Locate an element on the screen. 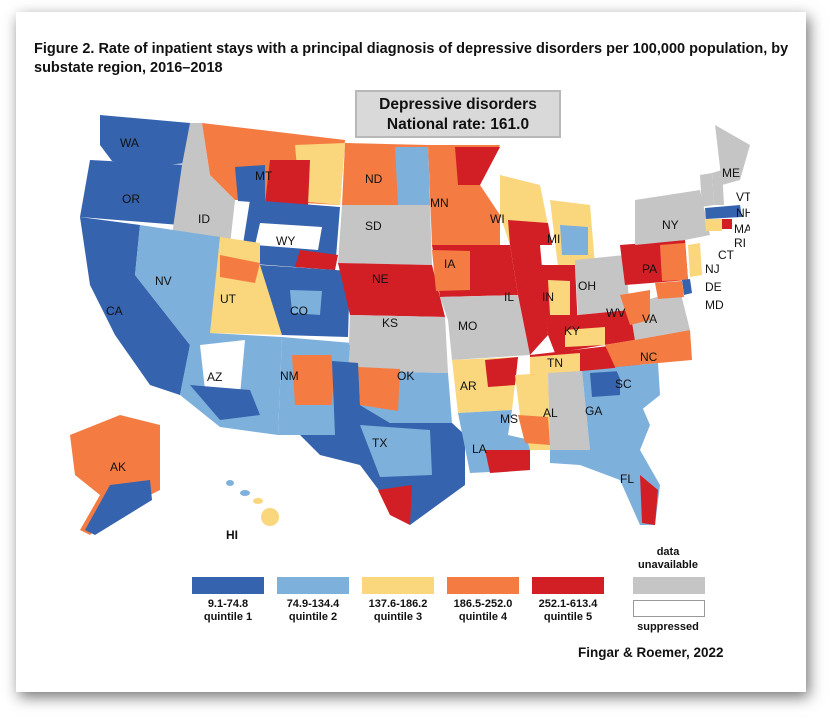  region-fl-east is located at coordinates (649, 500).